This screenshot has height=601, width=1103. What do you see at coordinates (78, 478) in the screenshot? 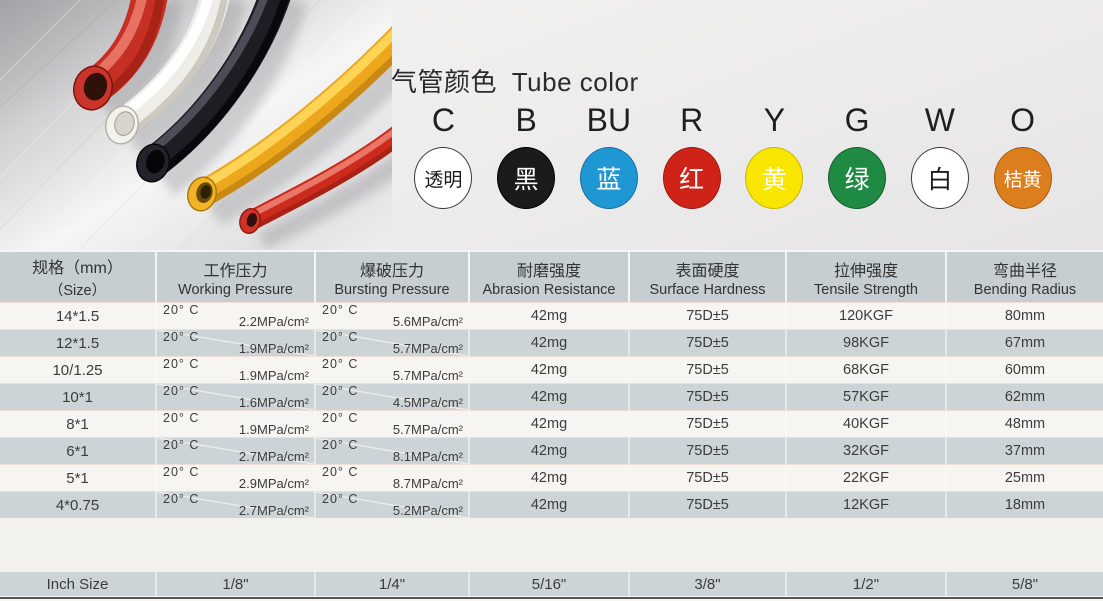
I see `cell-size: 5*1` at bounding box center [78, 478].